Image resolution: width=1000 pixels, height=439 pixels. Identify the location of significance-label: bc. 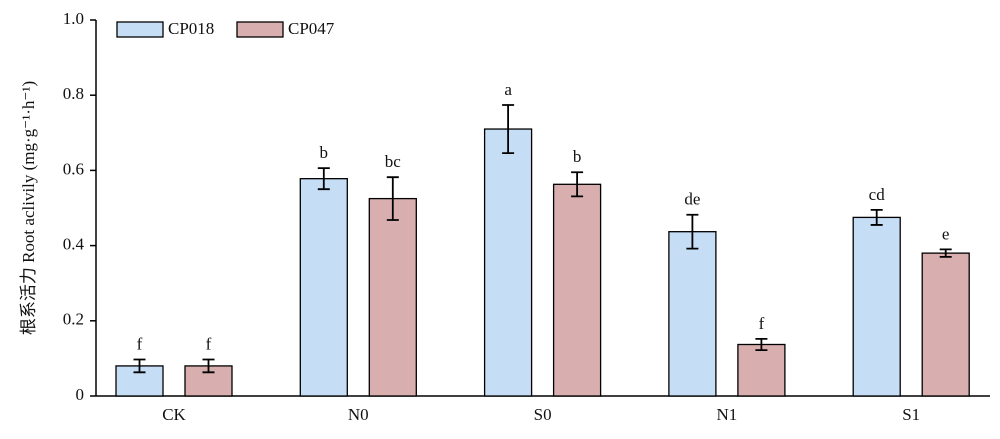
(393, 161).